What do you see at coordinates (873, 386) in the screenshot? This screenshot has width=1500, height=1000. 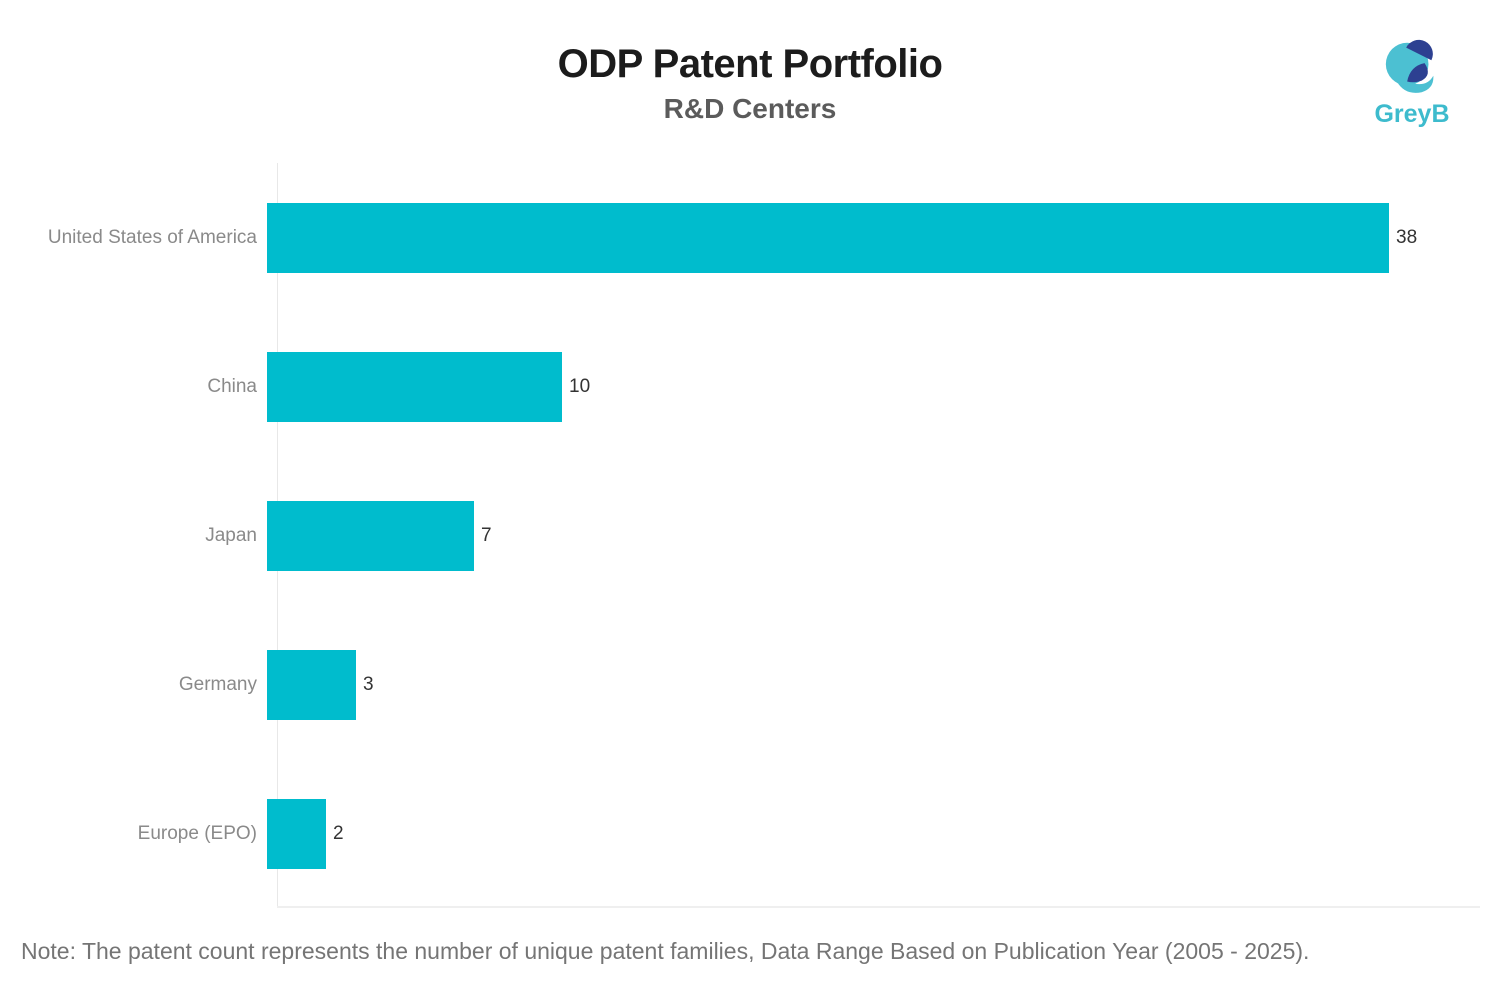 I see `bar-track: 10` at bounding box center [873, 386].